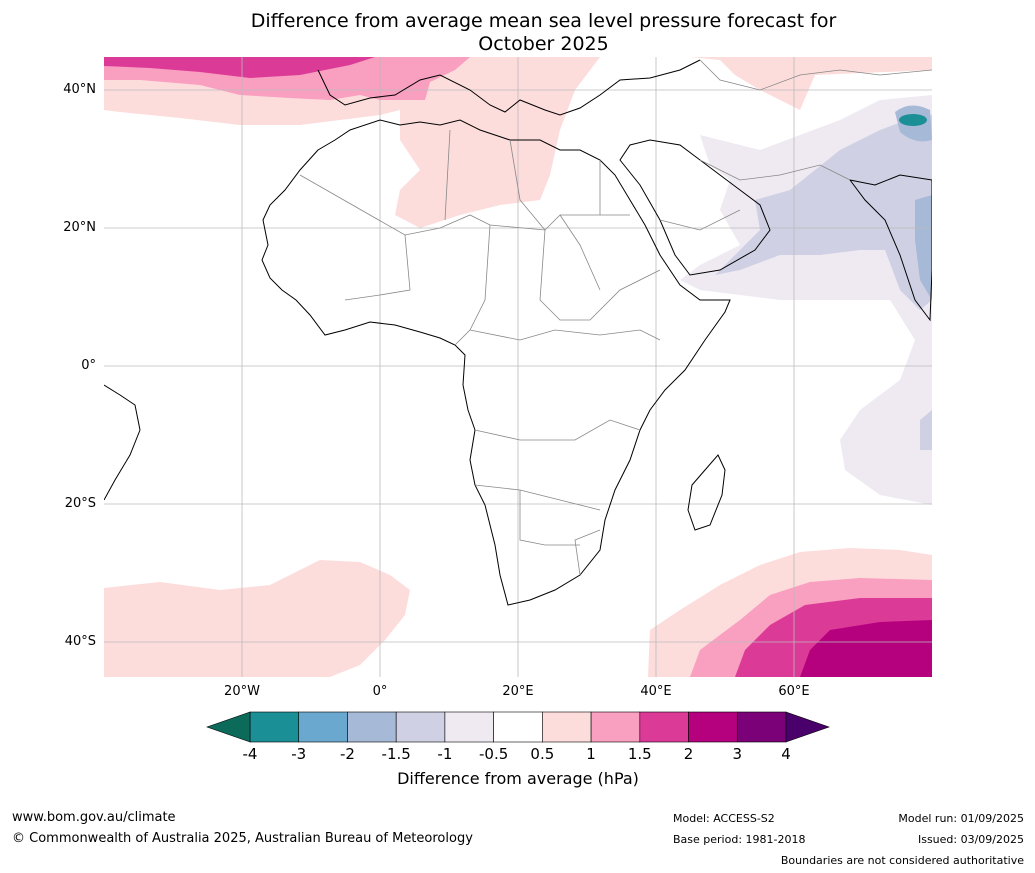  Describe the element at coordinates (695, 207) in the screenshot. I see `arabia-coastline` at that location.